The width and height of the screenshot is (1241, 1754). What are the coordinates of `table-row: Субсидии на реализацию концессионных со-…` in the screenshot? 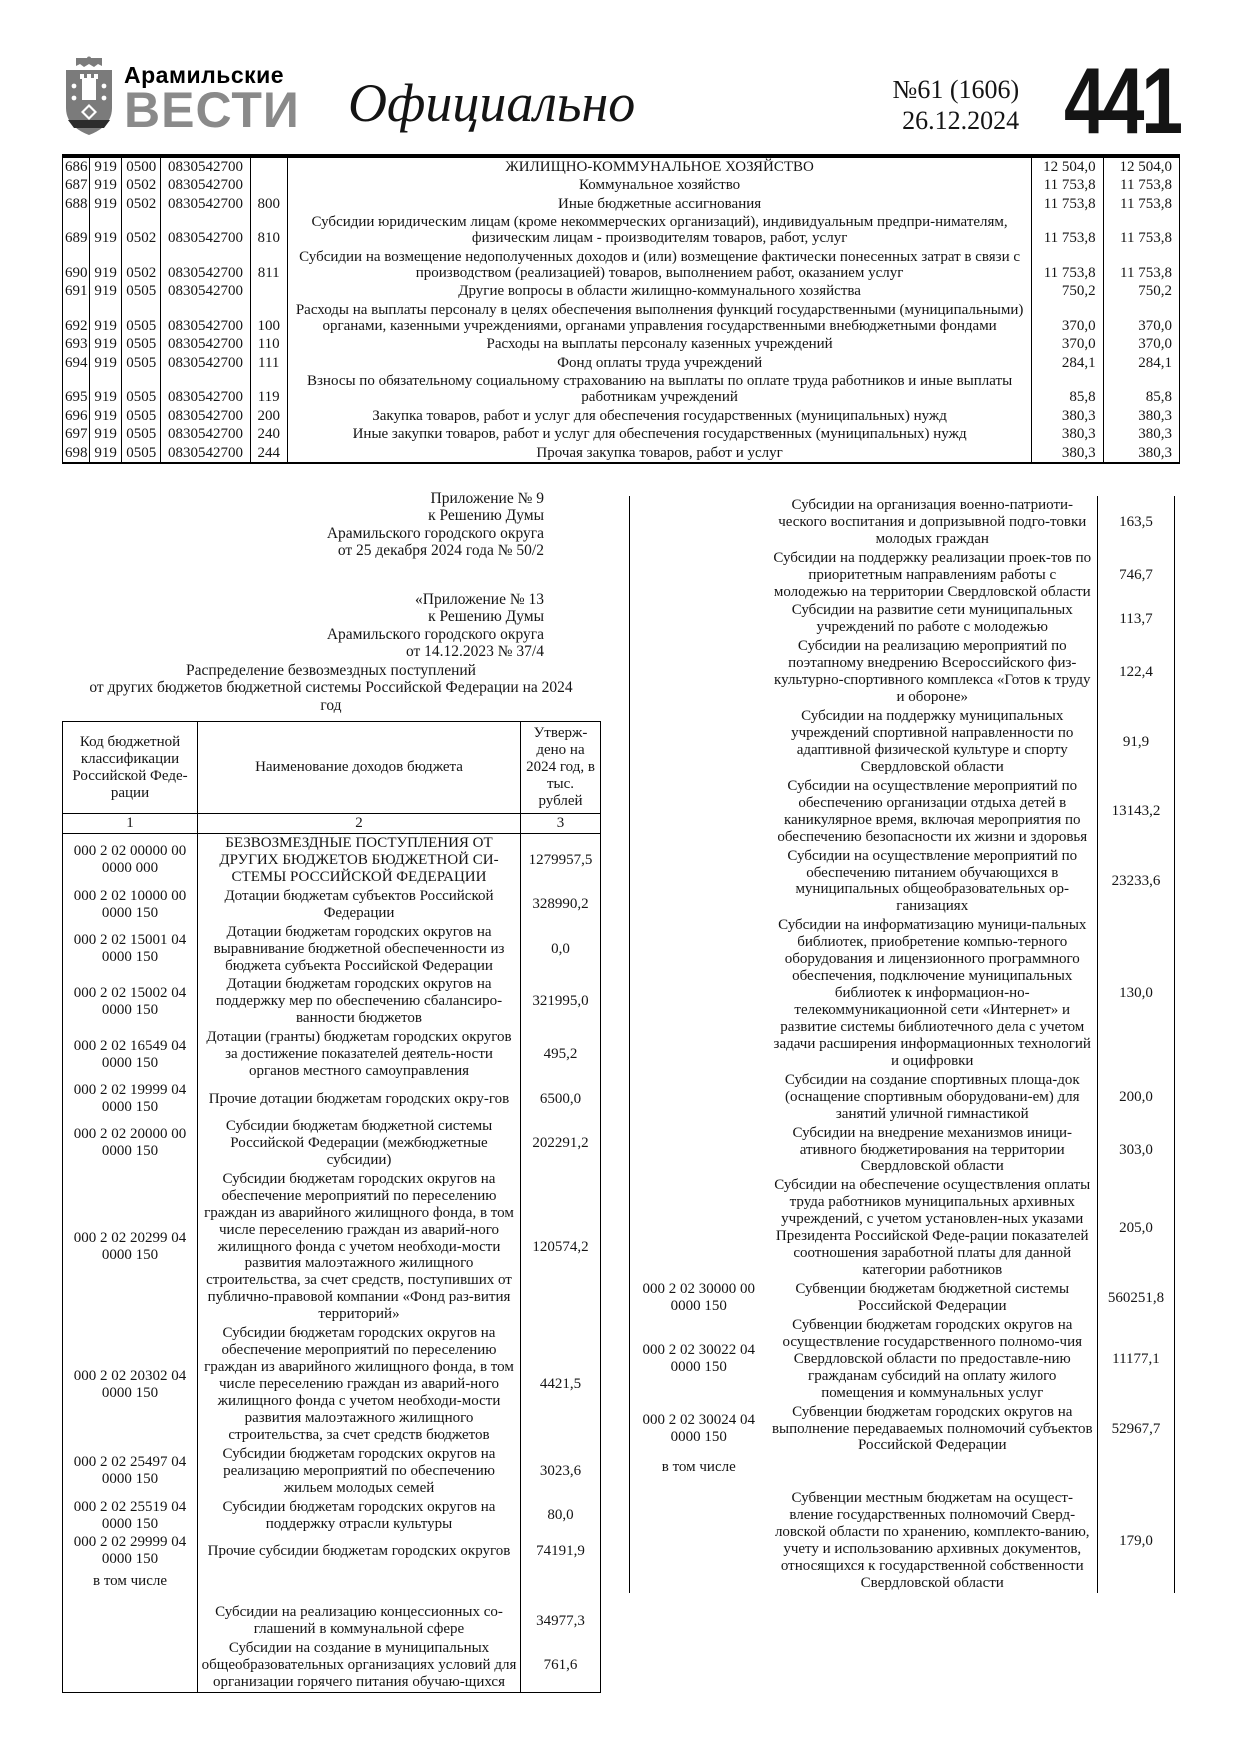 It's located at (332, 1621).